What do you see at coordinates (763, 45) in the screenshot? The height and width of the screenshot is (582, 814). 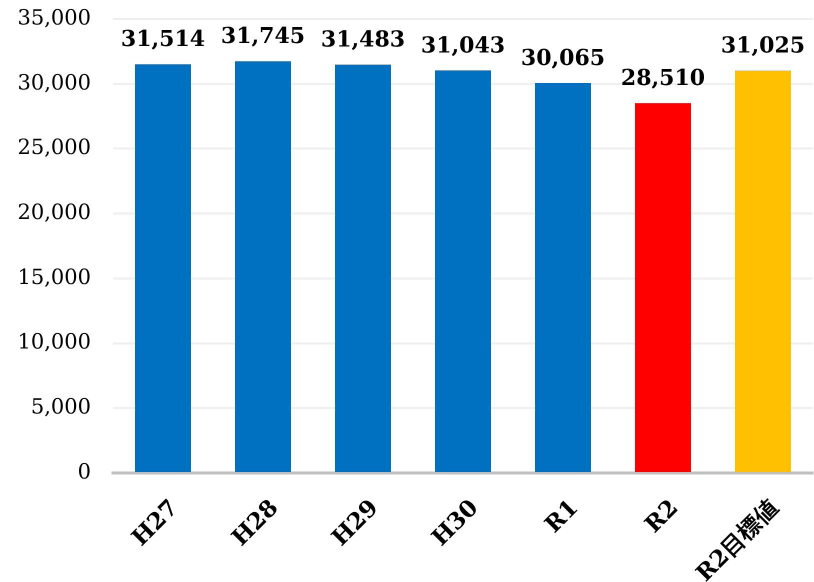 I see `data-label: 31,025` at bounding box center [763, 45].